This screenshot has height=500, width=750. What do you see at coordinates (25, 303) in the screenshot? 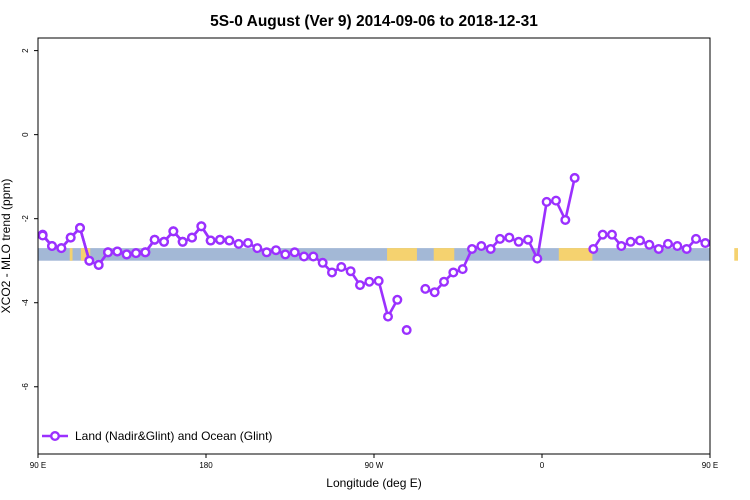
I see `y-tick-label: -4` at bounding box center [25, 303].